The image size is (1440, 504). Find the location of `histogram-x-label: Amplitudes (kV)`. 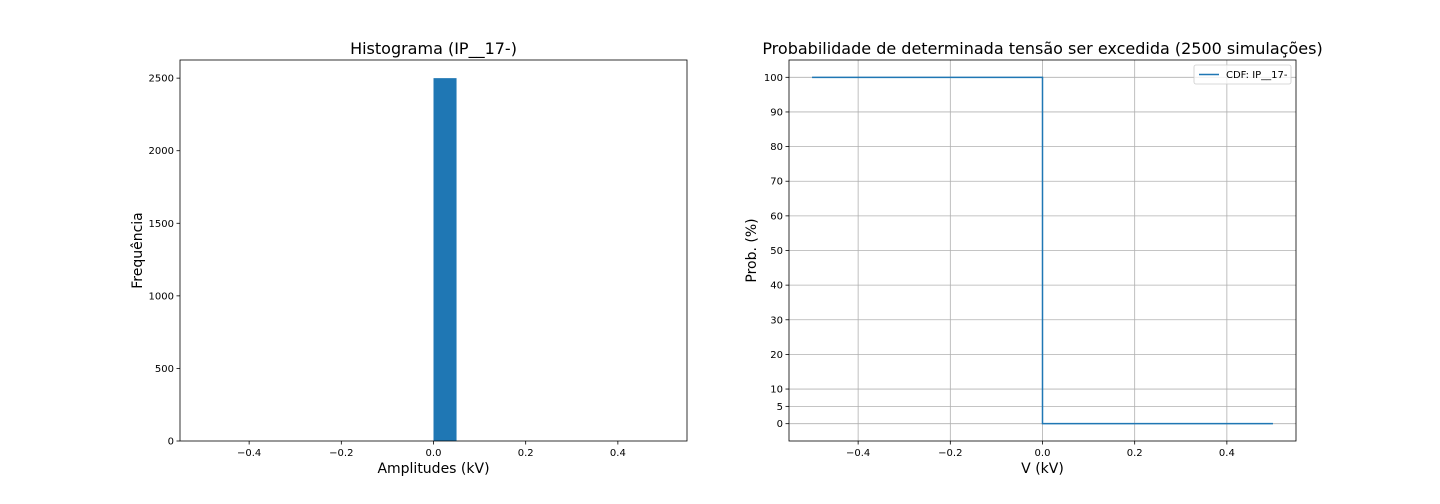

histogram-x-label: Amplitudes (kV) is located at coordinates (433, 469).